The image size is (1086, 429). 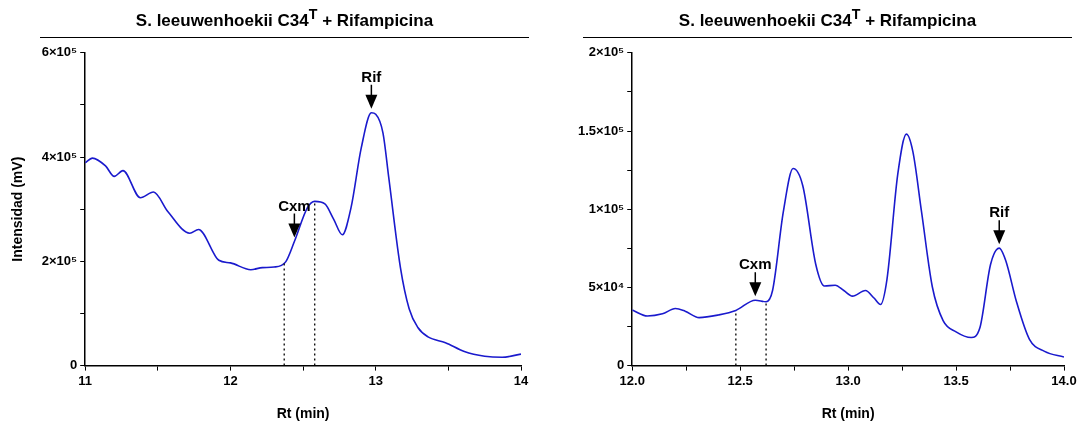 I want to click on x-tick-label: 13.5, so click(x=956, y=380).